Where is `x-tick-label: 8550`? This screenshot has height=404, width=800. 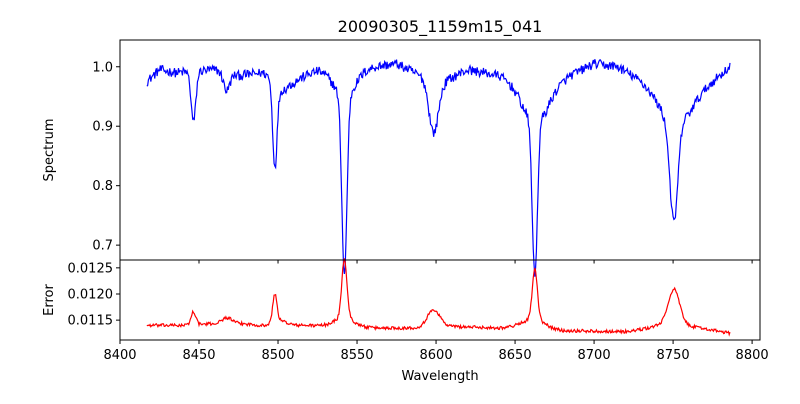
x-tick-label: 8550 is located at coordinates (356, 355).